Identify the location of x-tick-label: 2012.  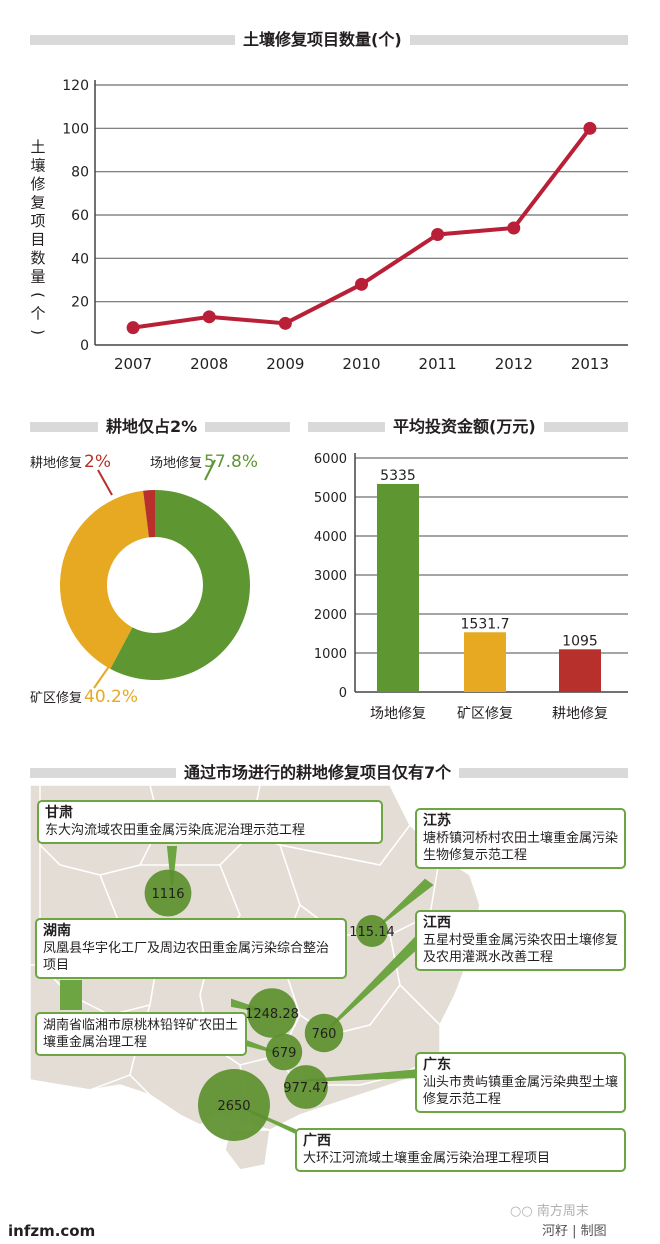
(514, 364).